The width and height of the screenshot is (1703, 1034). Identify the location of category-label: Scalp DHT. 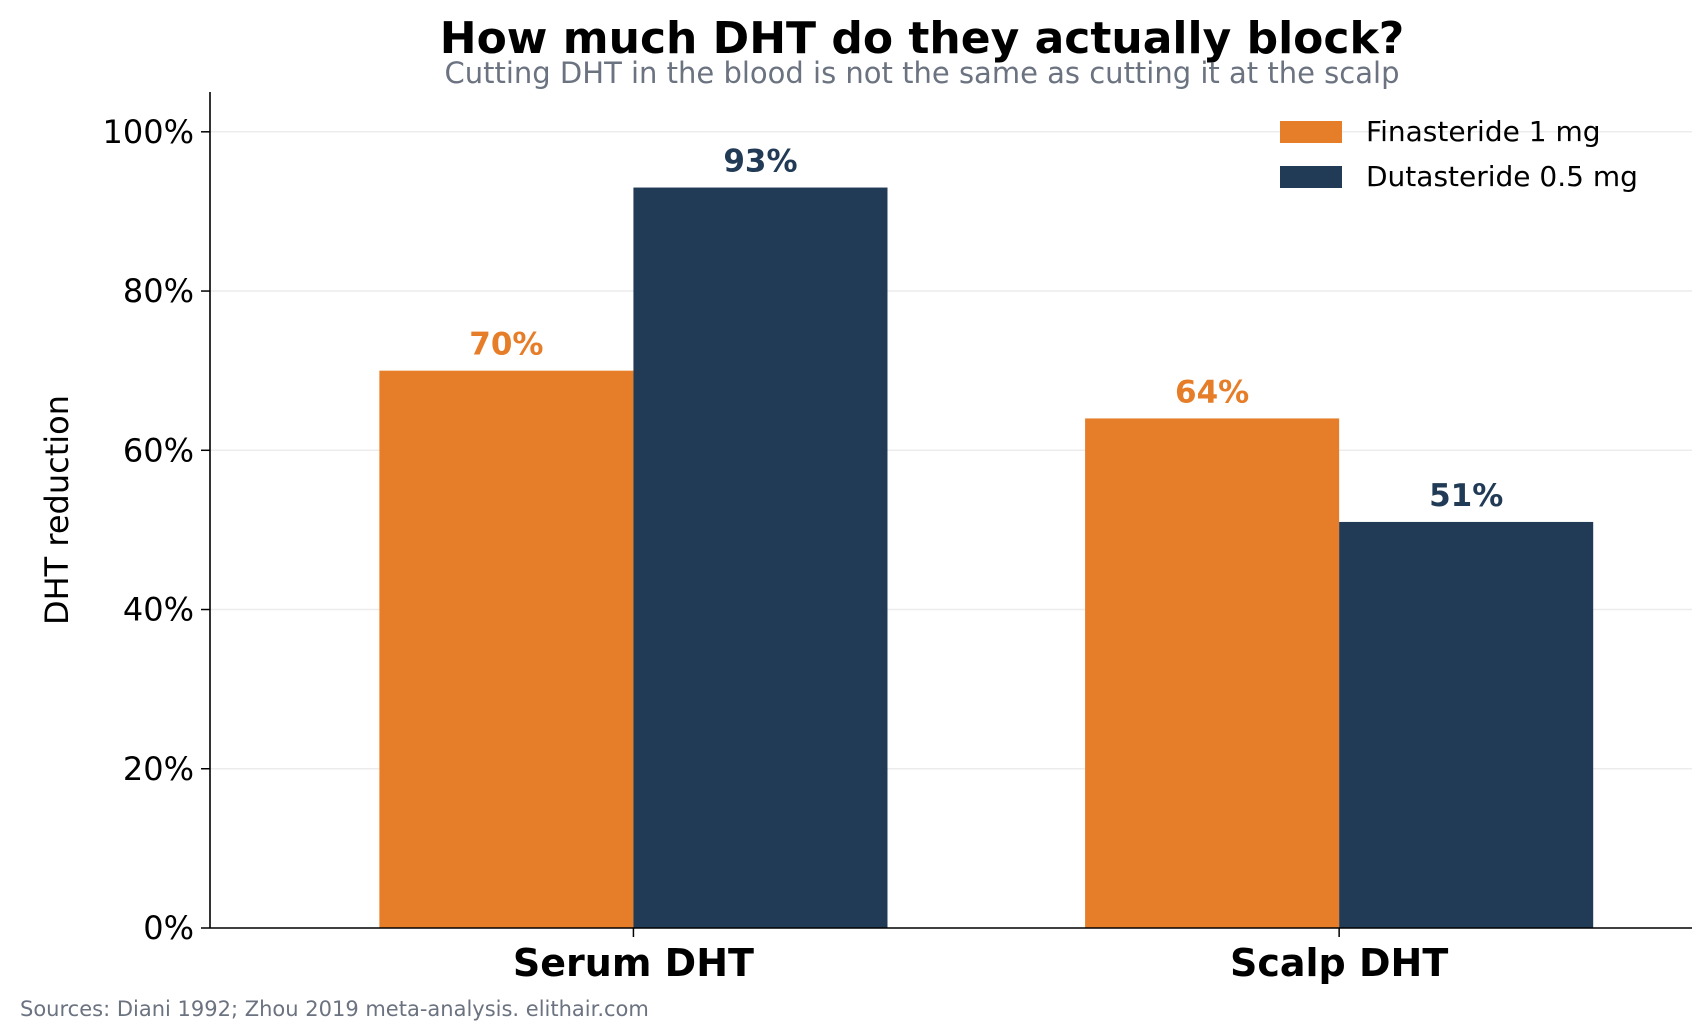
(1339, 963).